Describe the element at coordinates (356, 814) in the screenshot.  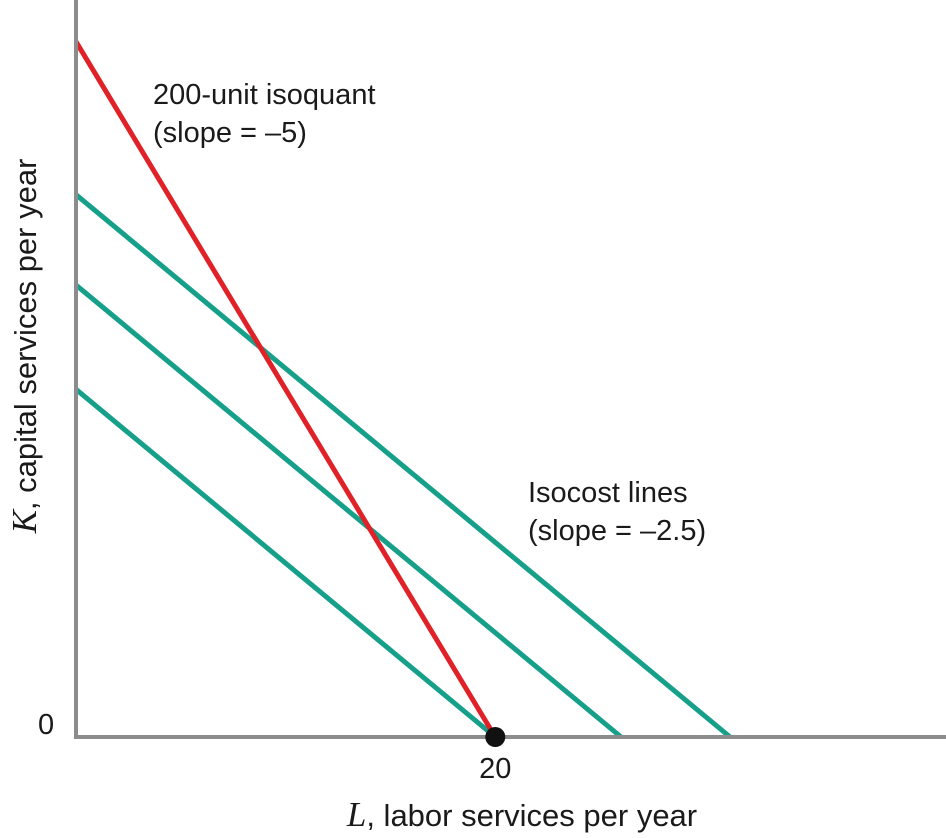
I see `x-axis-variable: L` at that location.